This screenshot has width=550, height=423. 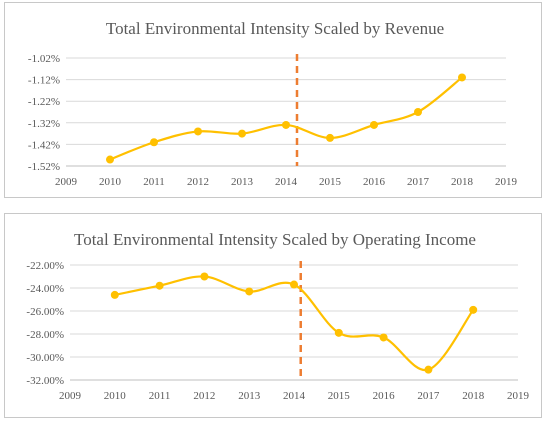 I want to click on y-tick-label: -24.00%, so click(x=45, y=289).